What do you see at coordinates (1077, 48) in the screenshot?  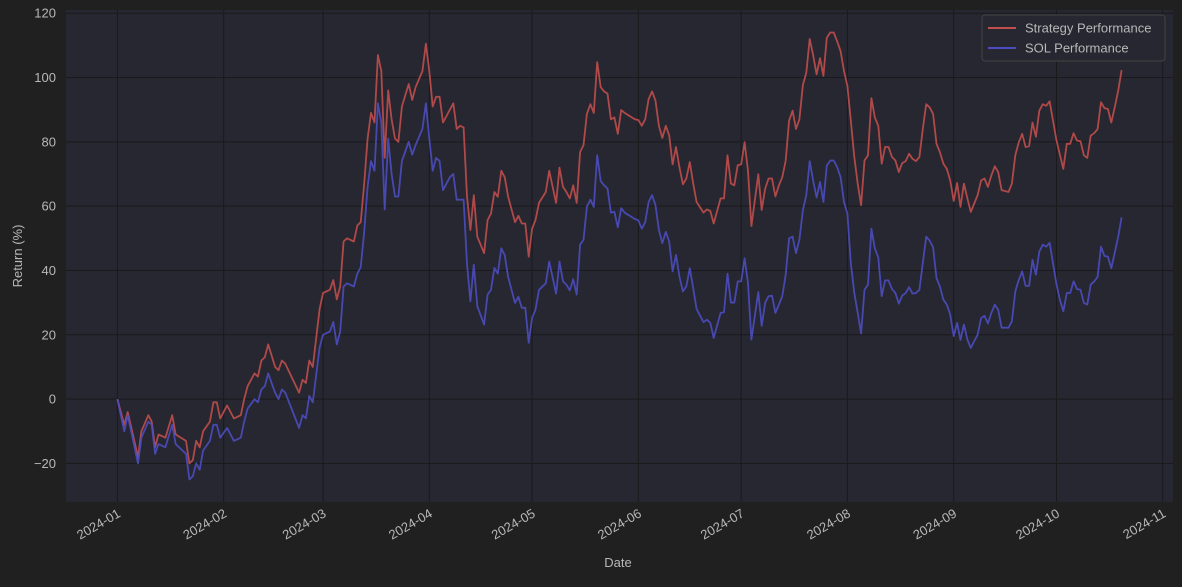 I see `legend-label-sol: SOL Performance` at bounding box center [1077, 48].